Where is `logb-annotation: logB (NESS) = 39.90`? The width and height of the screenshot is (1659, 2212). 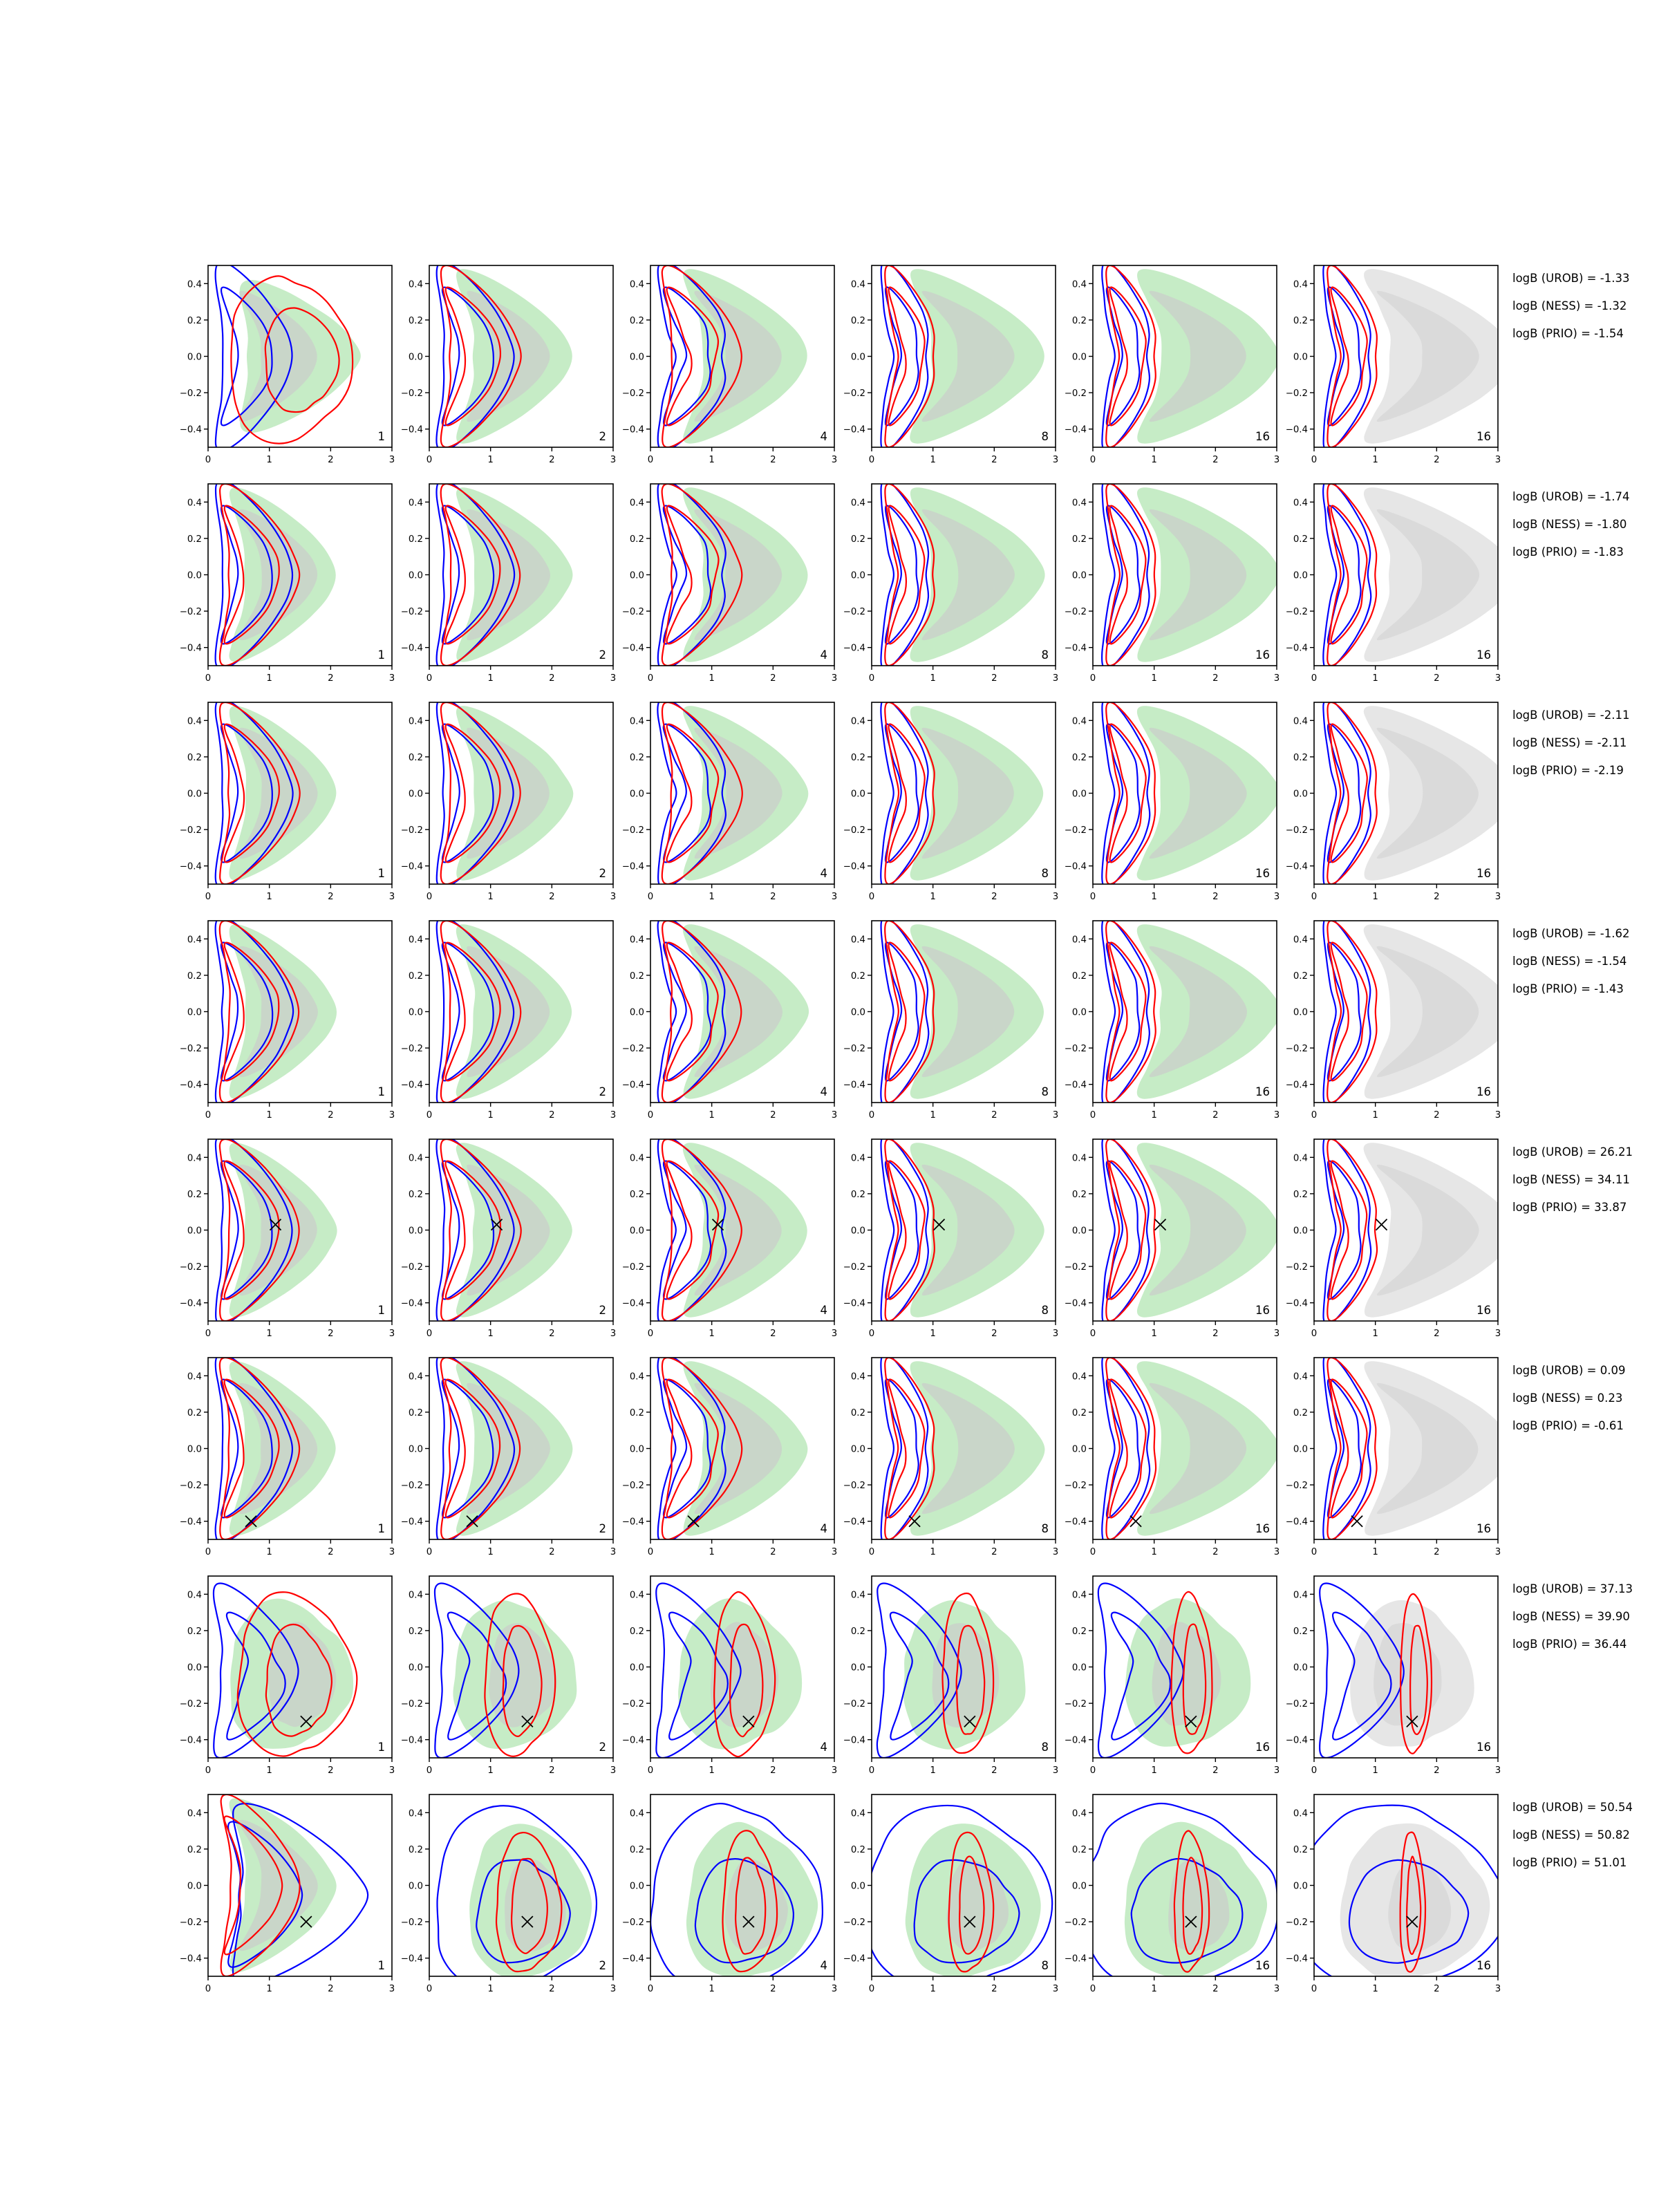
logb-annotation: logB (NESS) = 39.90 is located at coordinates (1571, 1616).